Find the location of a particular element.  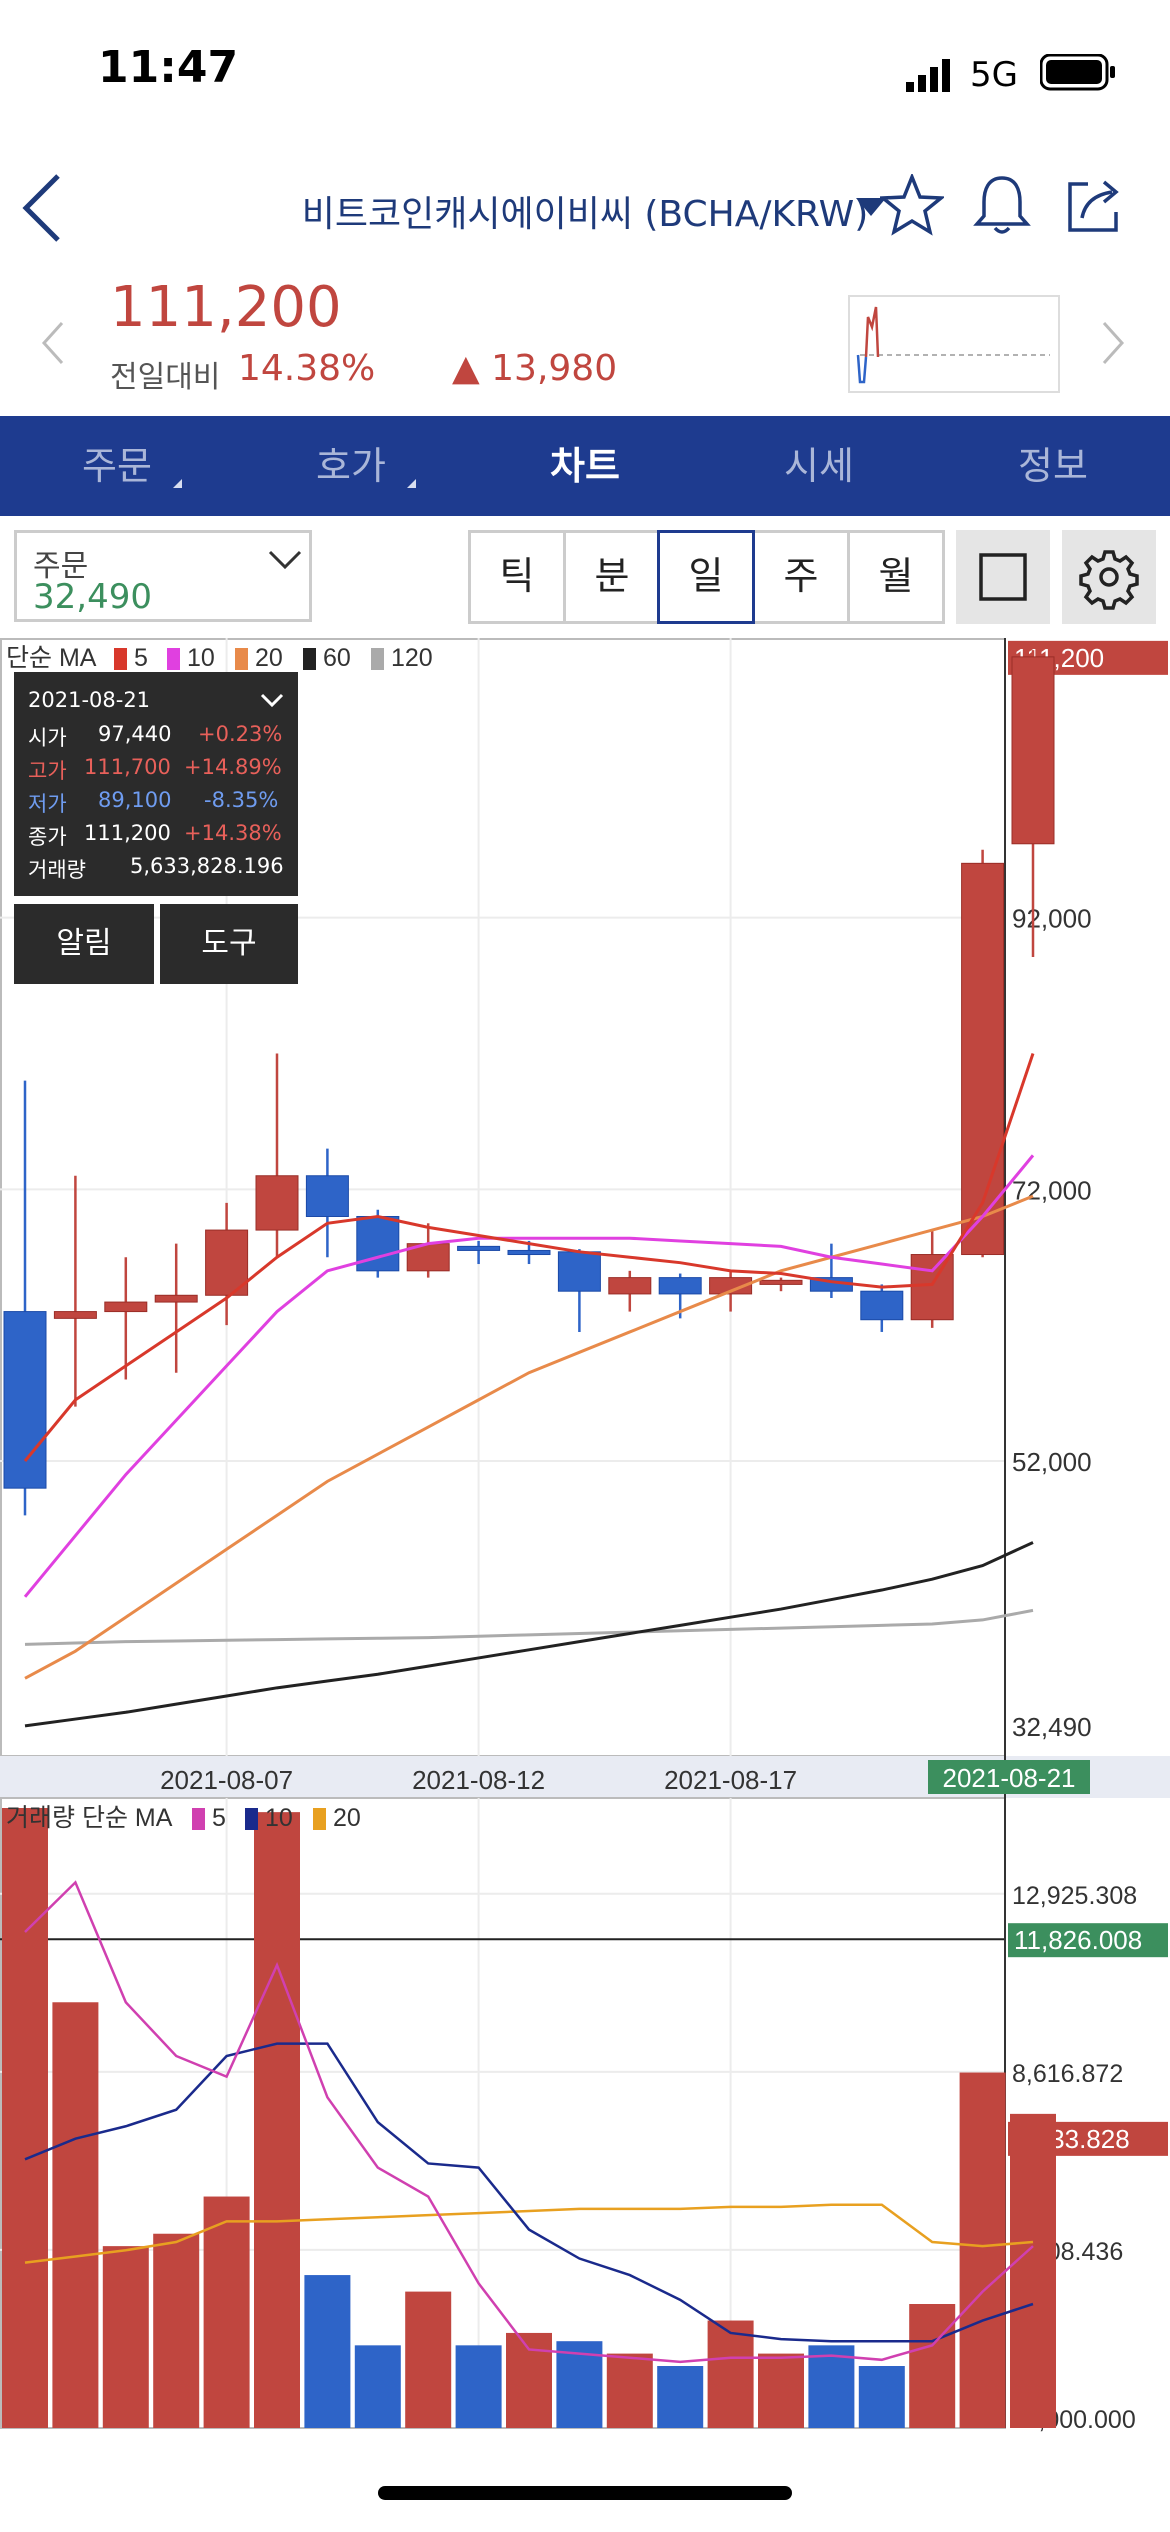

status-time: 11:47 is located at coordinates (168, 67).